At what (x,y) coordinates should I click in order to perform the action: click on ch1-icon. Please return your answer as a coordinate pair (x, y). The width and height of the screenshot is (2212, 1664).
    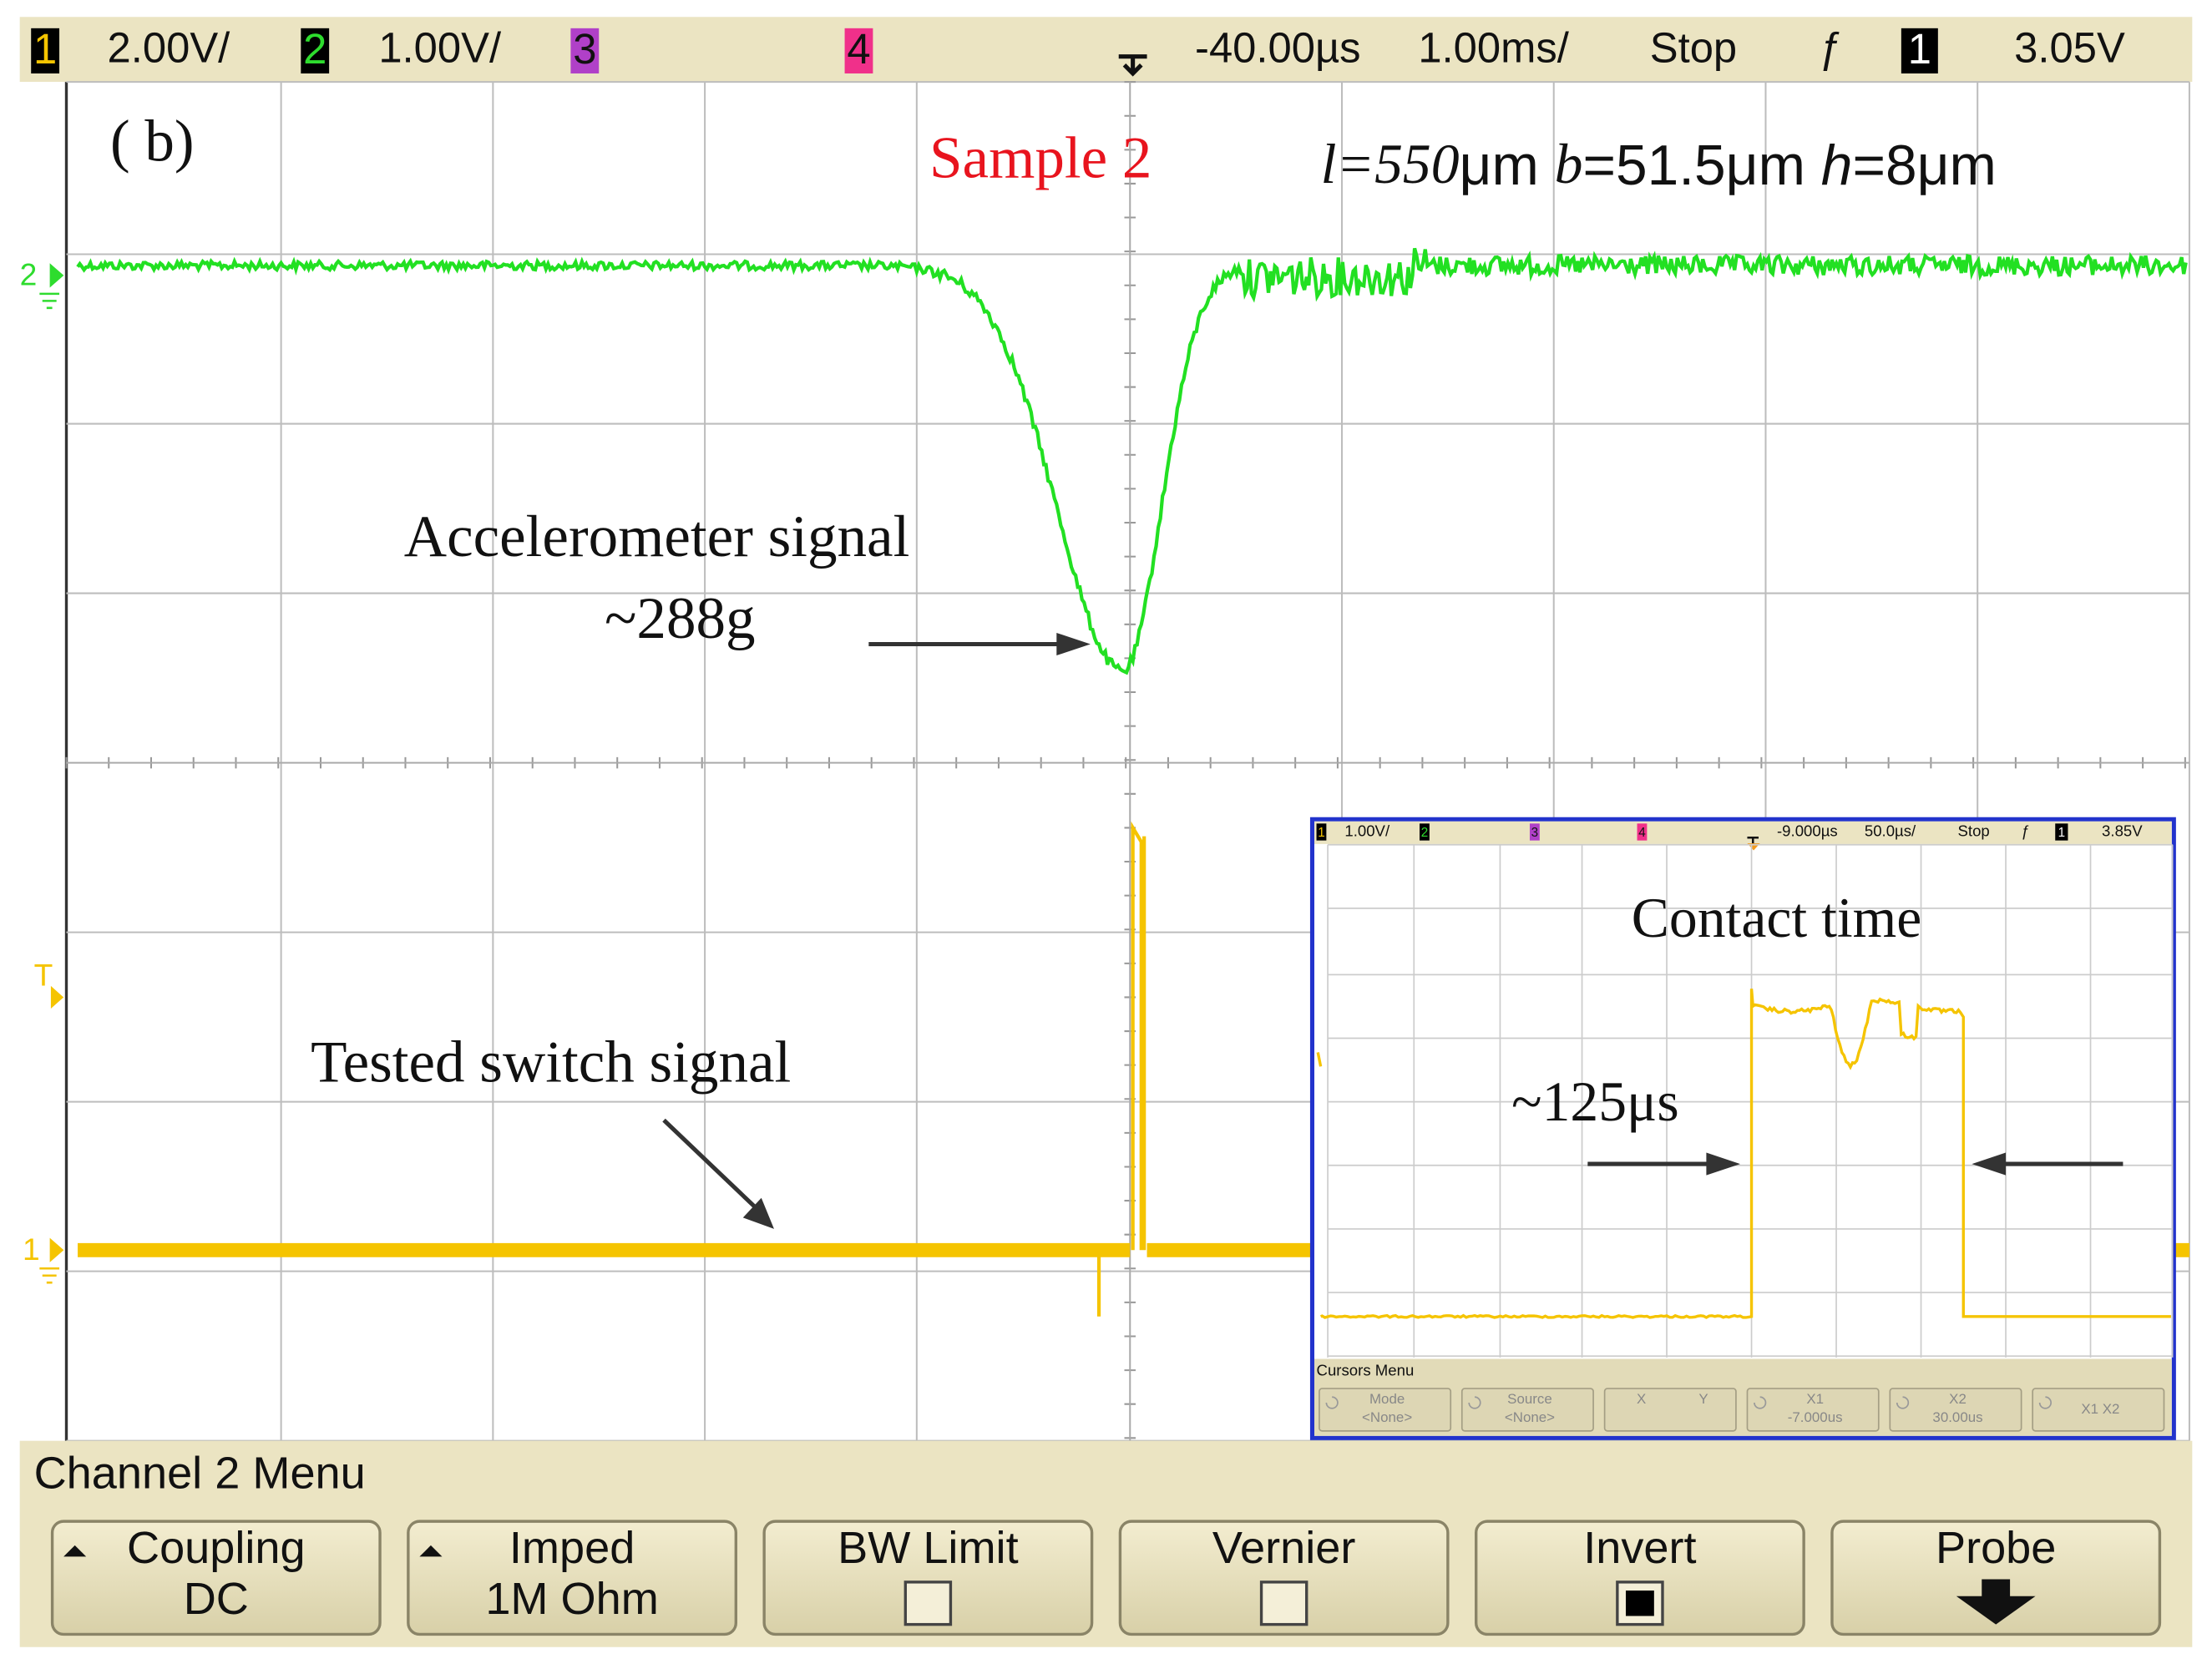
    Looking at the image, I should click on (45, 50).